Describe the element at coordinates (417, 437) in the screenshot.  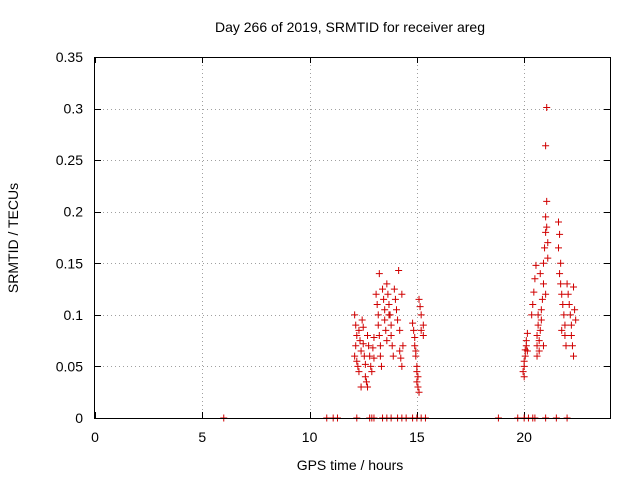
I see `x-tick-label: 15` at that location.